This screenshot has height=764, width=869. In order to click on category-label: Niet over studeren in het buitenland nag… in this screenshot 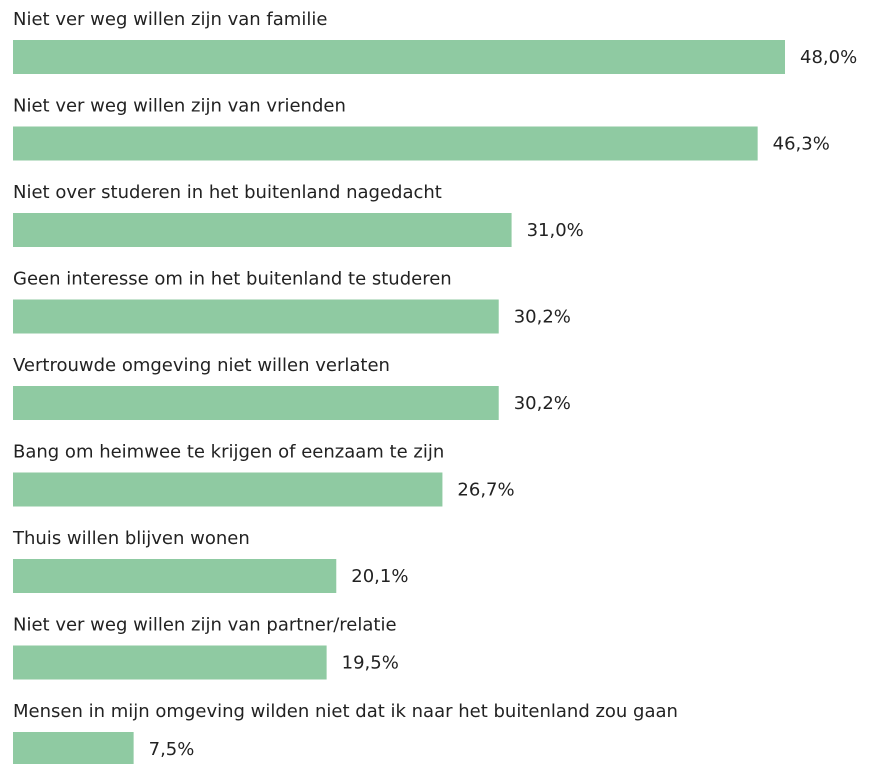, I will do `click(227, 192)`.